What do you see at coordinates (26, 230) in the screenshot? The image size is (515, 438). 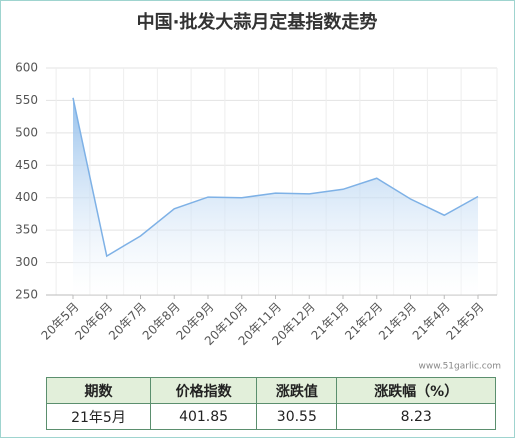 I see `y-tick-label: 350` at bounding box center [26, 230].